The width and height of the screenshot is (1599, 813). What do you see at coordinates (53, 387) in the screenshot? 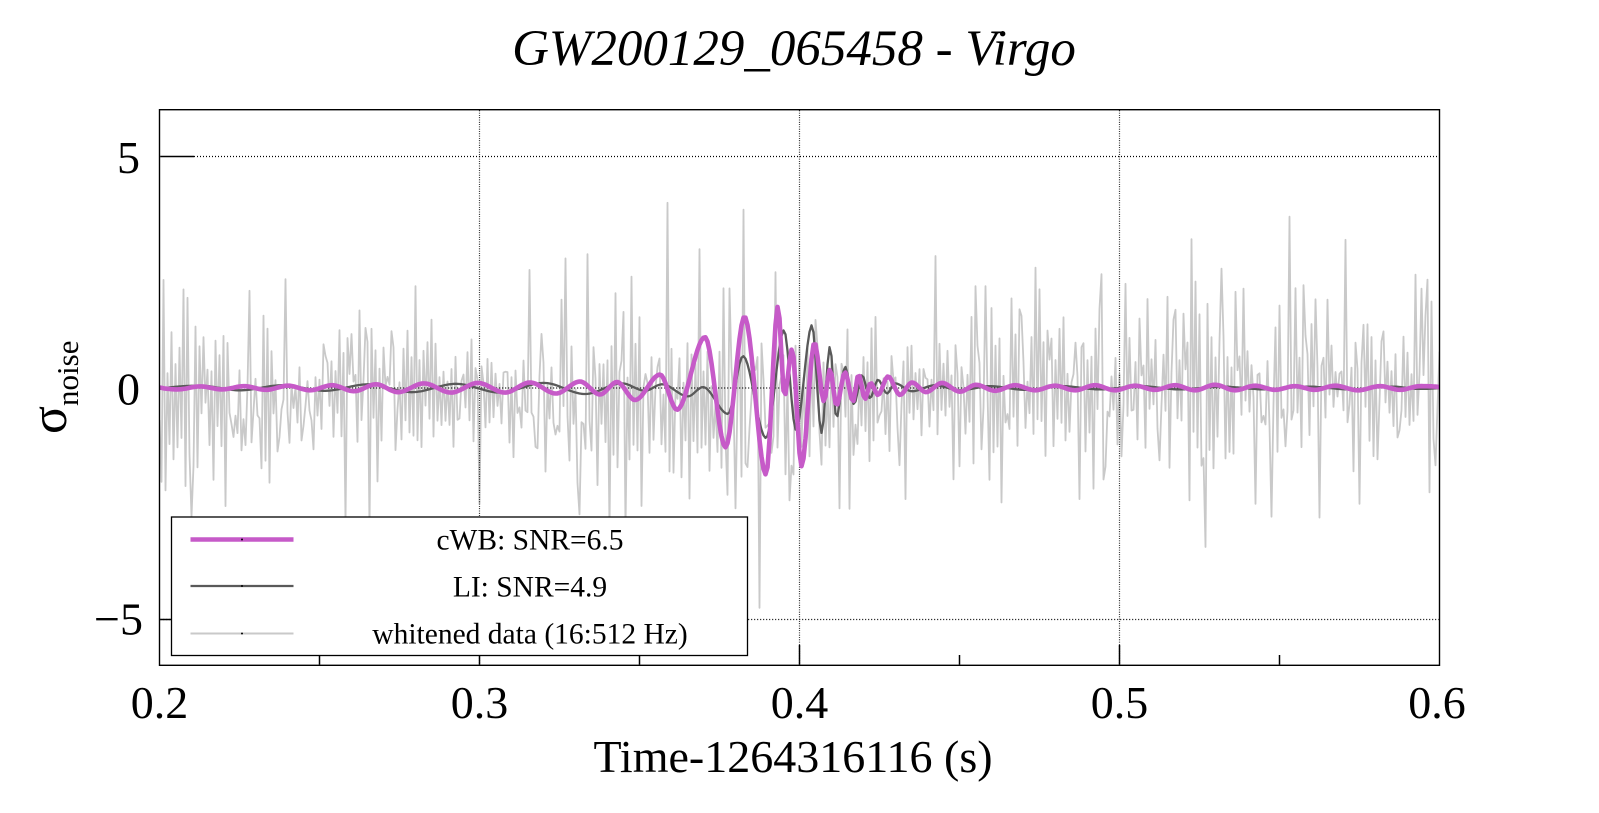
I see `svg-text: σnoise` at bounding box center [53, 387].